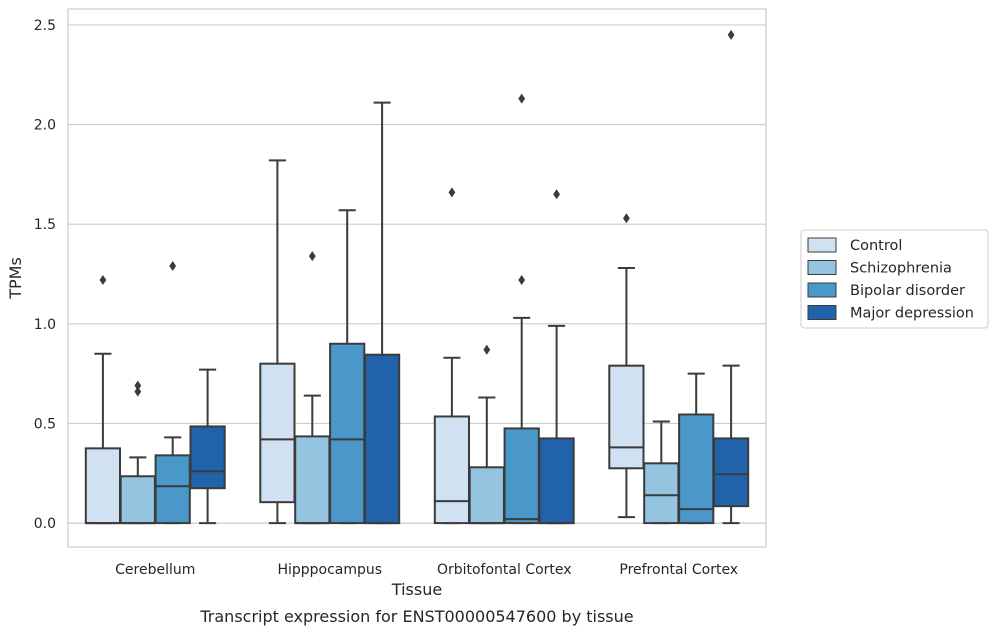 Image resolution: width=997 pixels, height=634 pixels. What do you see at coordinates (912, 314) in the screenshot?
I see `legend-label: Major depression` at bounding box center [912, 314].